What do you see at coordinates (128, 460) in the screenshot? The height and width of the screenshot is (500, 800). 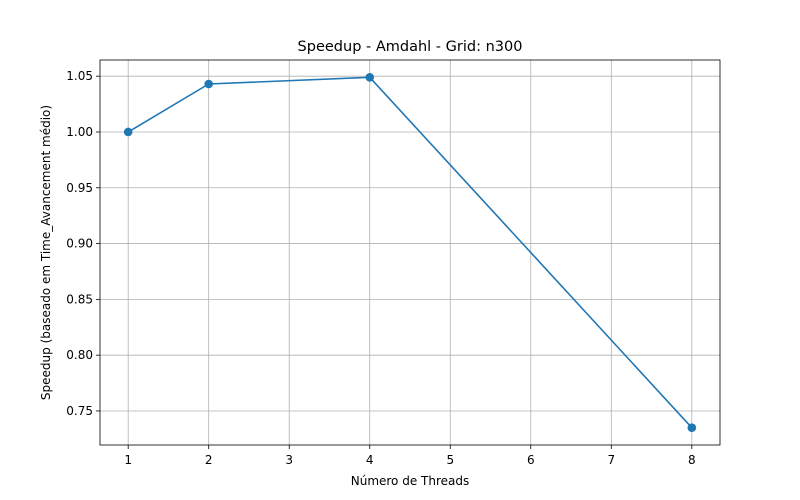 I see `x-tick-label: 1` at bounding box center [128, 460].